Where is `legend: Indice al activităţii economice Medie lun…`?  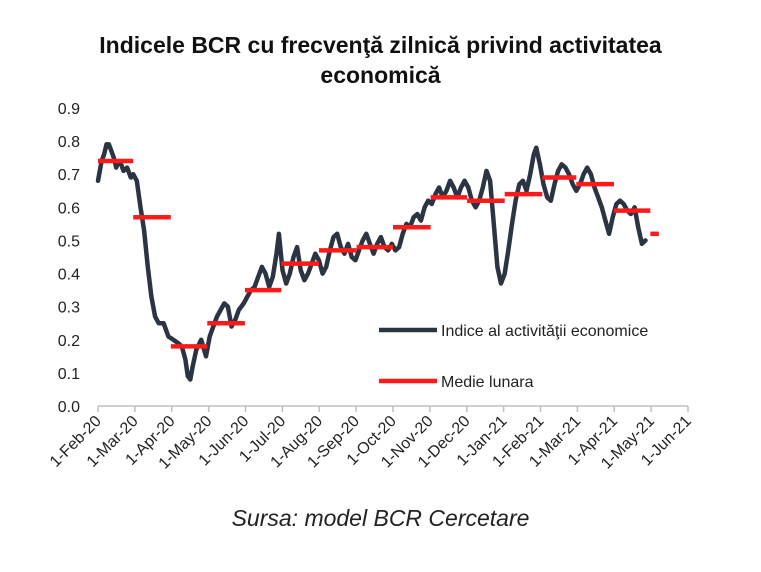 legend: Indice al activităţii economice Medie lun… is located at coordinates (513, 357).